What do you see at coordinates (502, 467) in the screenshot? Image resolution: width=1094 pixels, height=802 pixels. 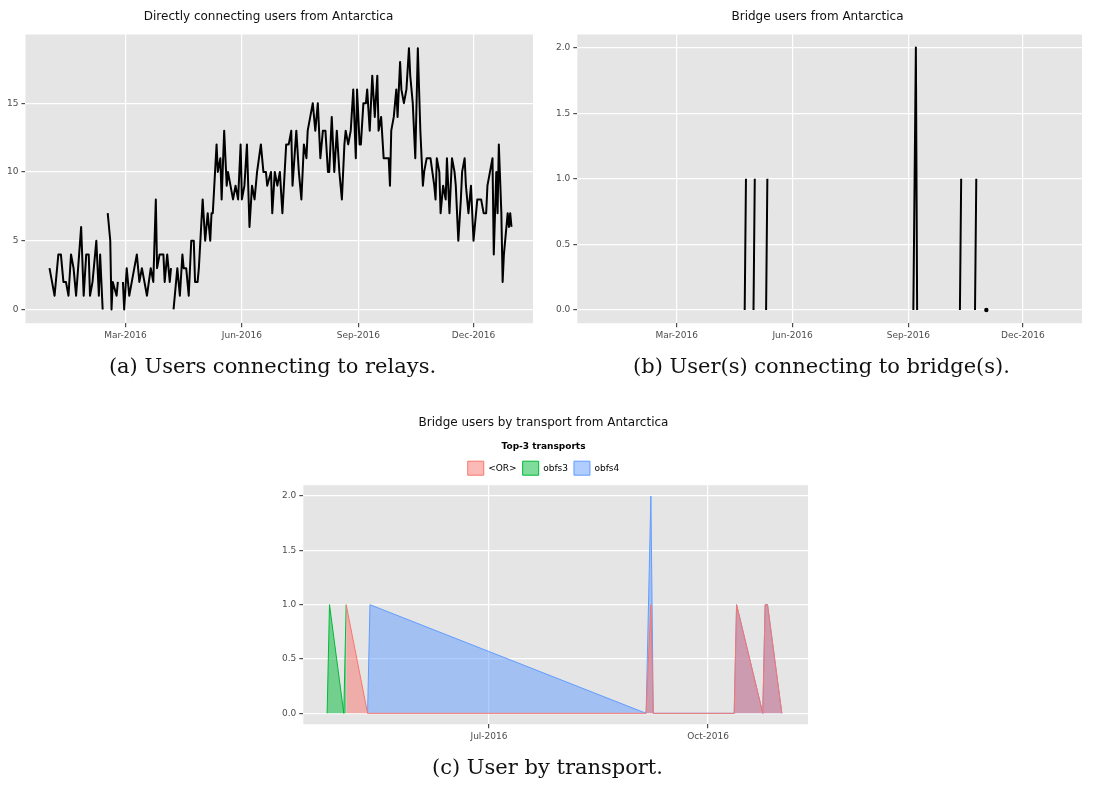 I see `legend-label: <OR>` at bounding box center [502, 467].